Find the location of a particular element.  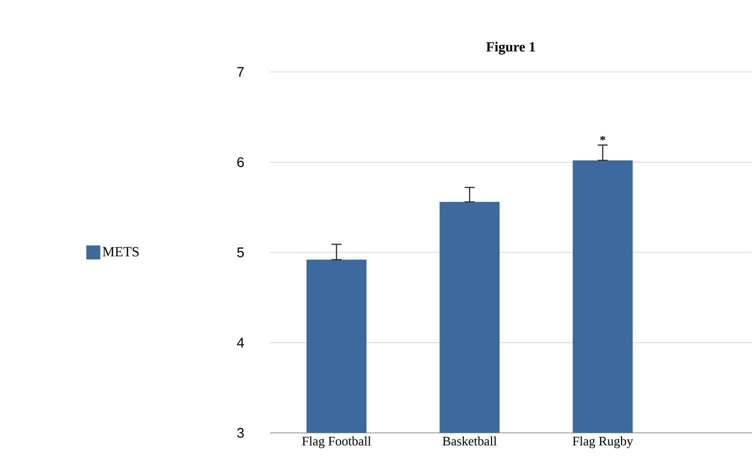

y-tick-label: 6 is located at coordinates (240, 162).